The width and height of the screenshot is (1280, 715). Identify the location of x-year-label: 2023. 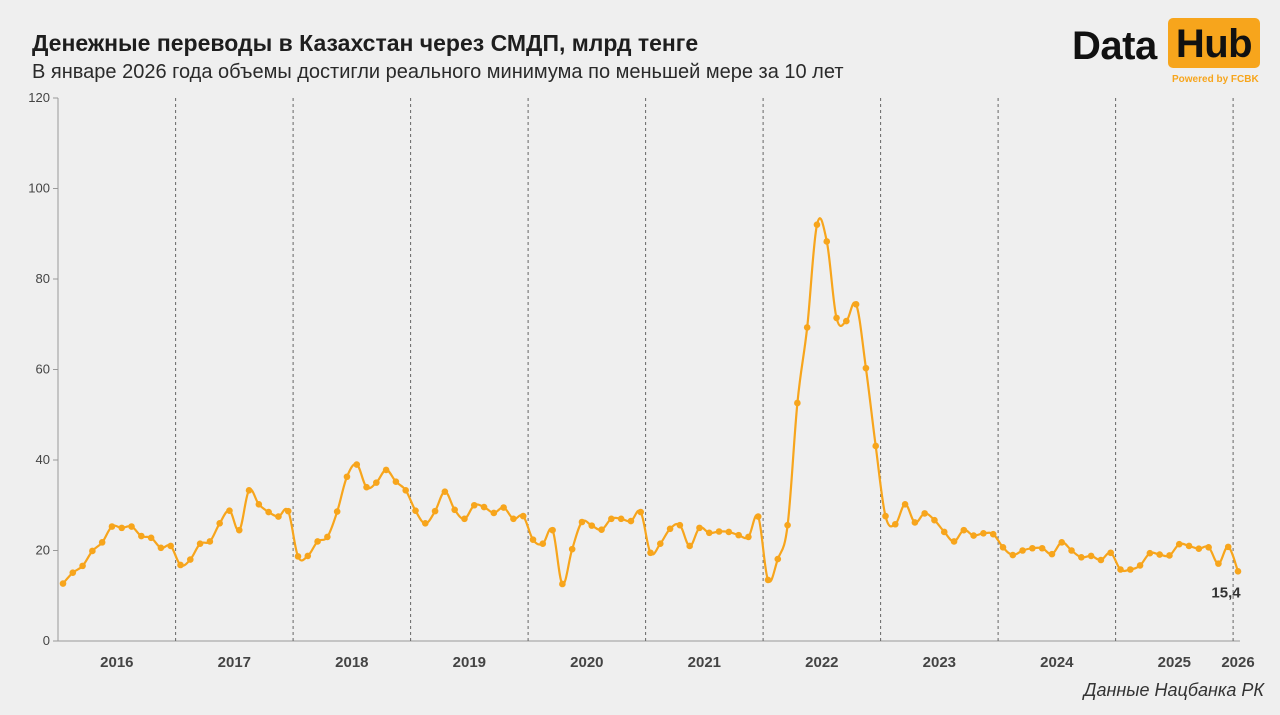
(939, 662).